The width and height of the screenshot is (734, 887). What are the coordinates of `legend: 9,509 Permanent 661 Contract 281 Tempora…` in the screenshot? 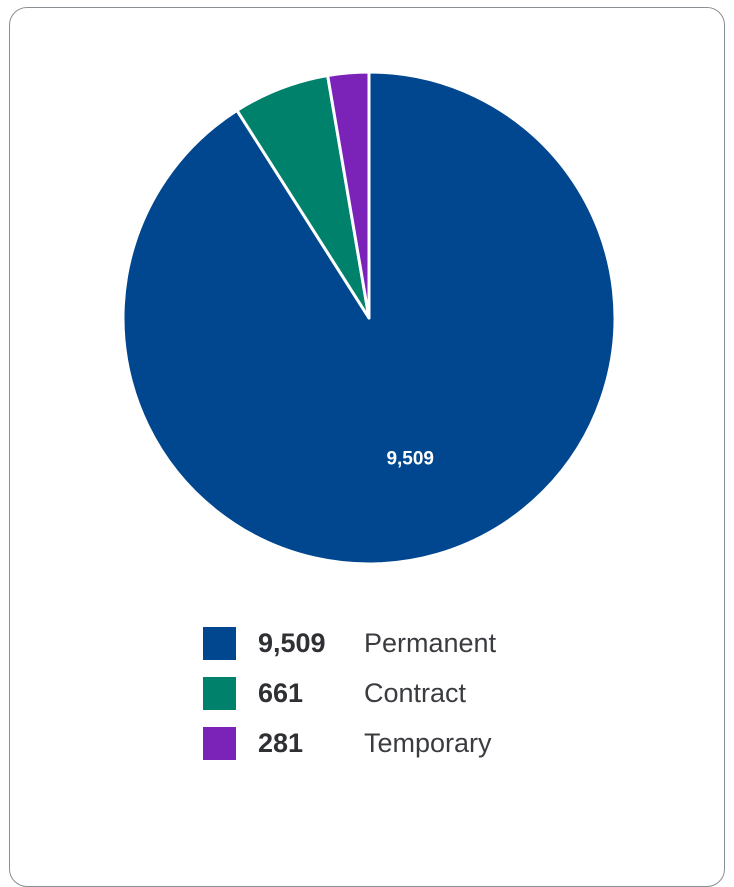 It's located at (349, 693).